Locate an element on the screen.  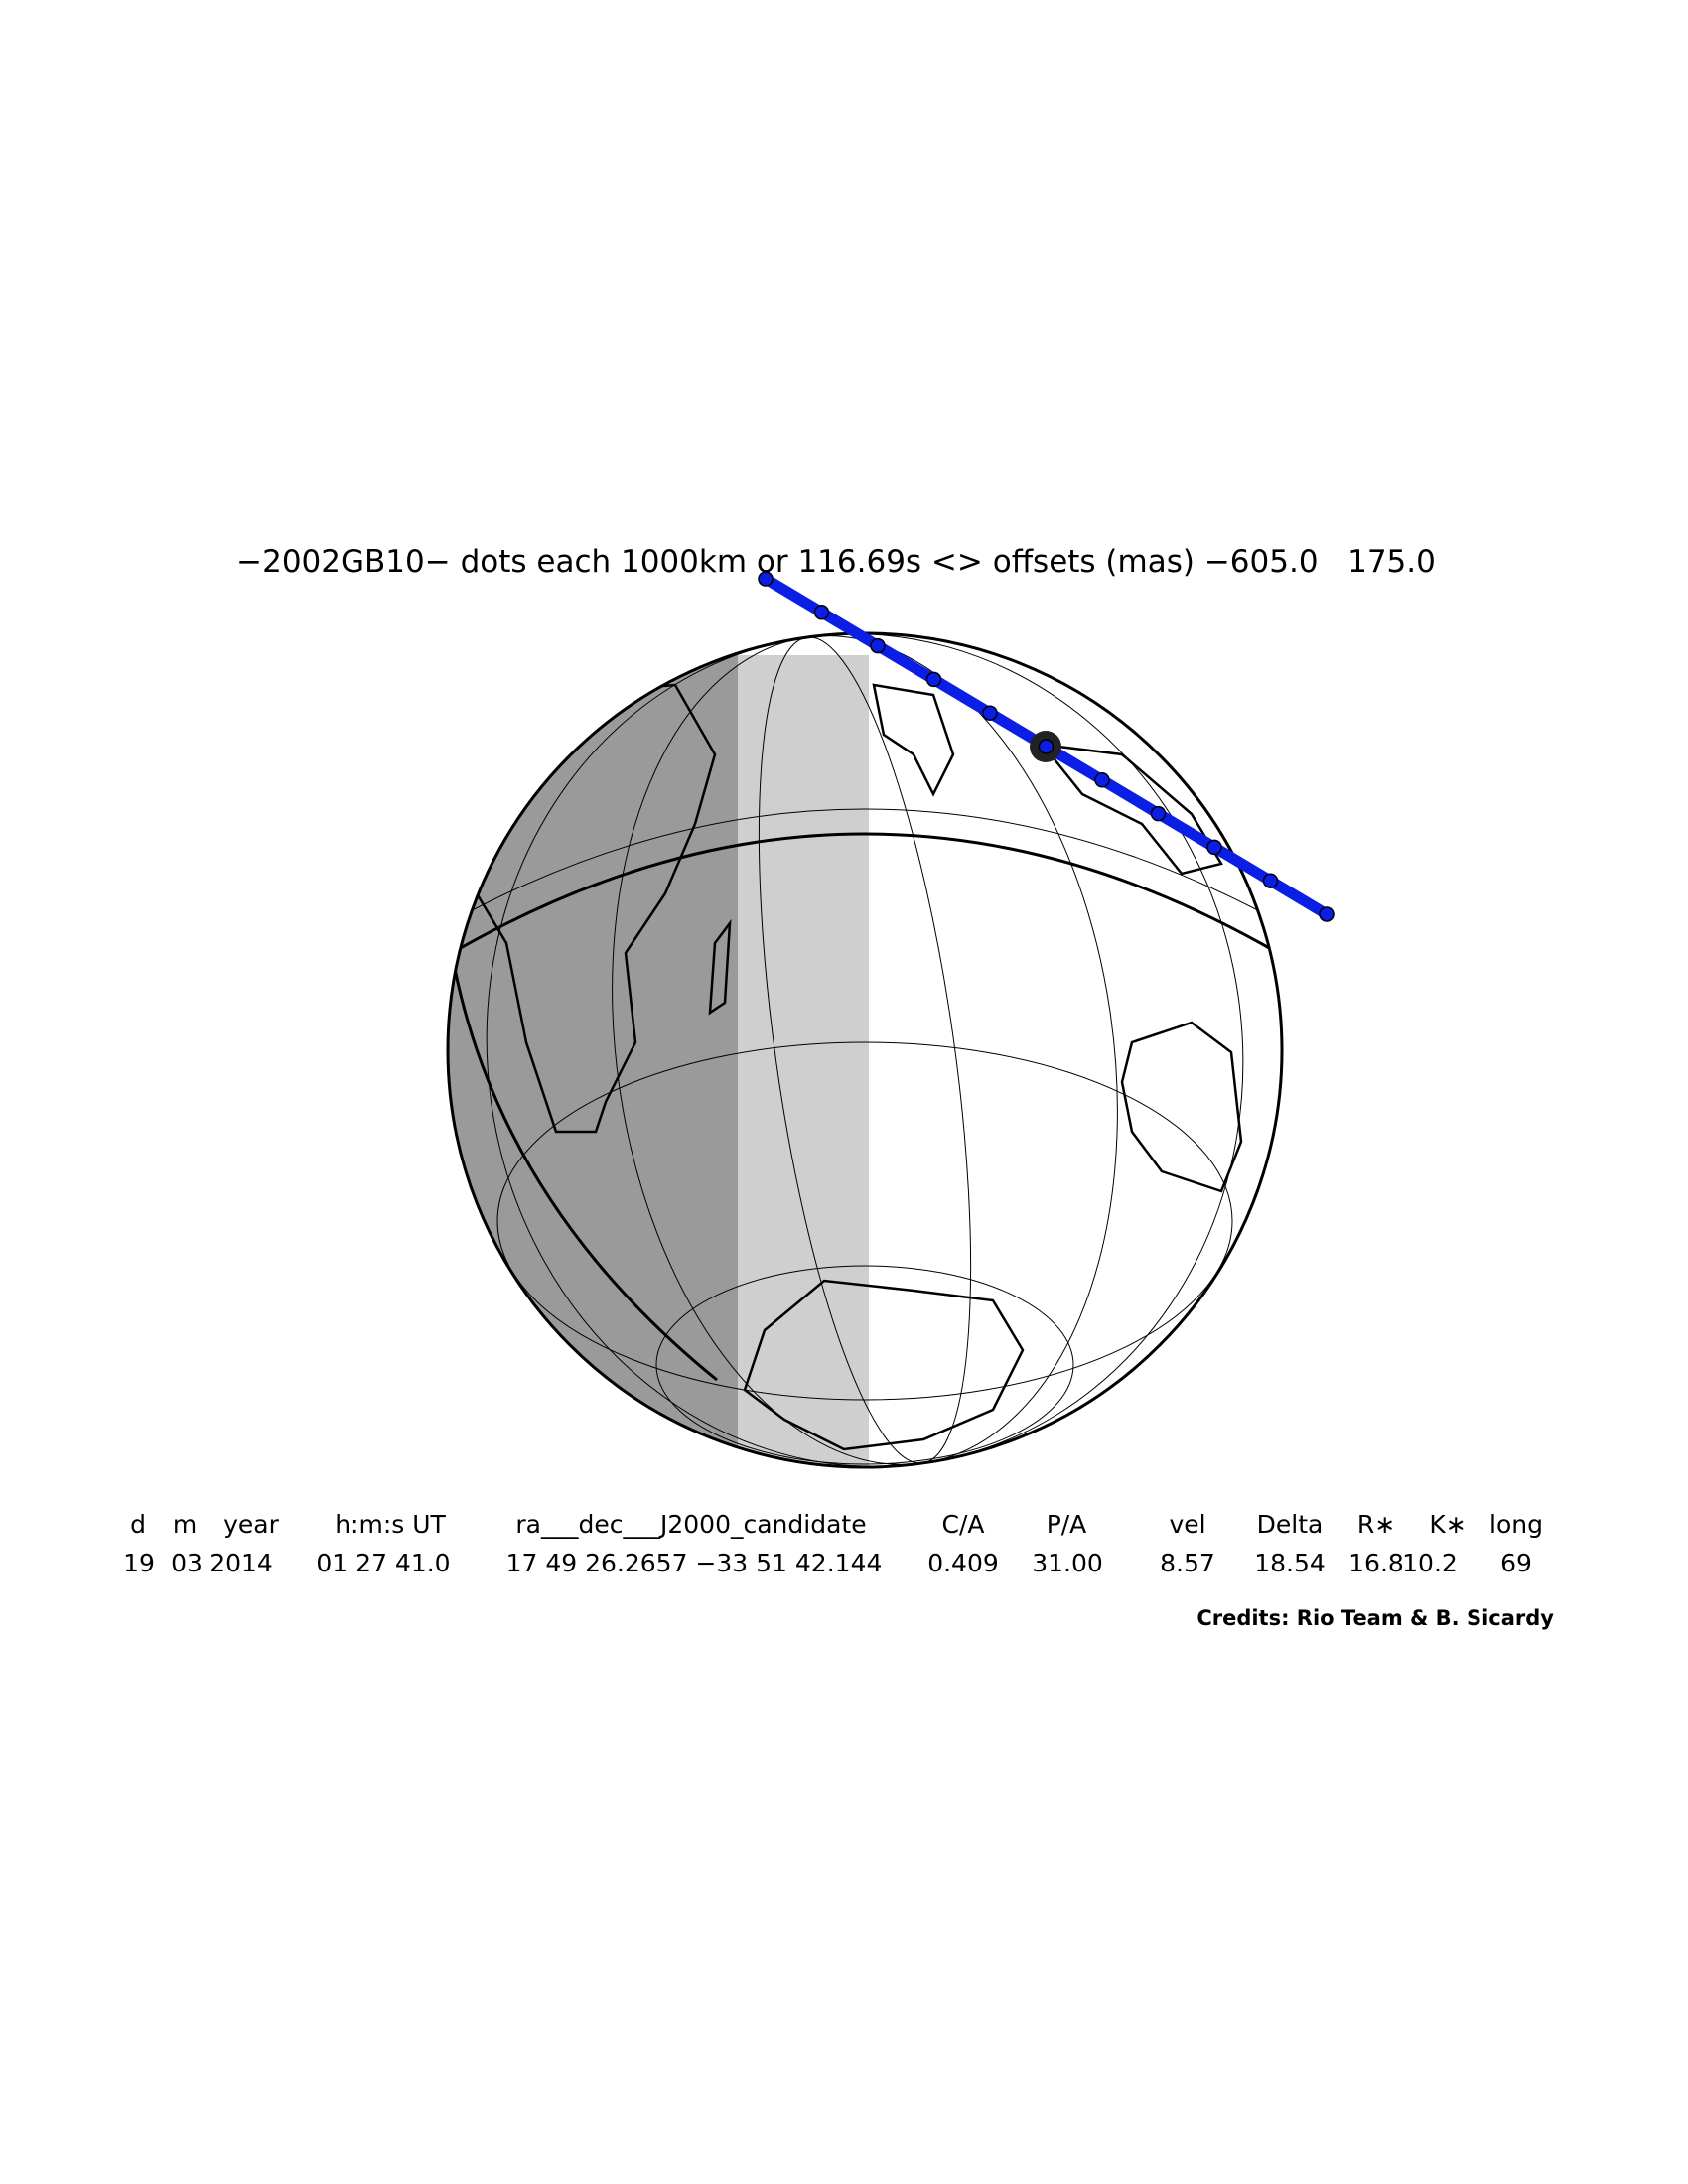
table-header: year is located at coordinates (251, 1524).